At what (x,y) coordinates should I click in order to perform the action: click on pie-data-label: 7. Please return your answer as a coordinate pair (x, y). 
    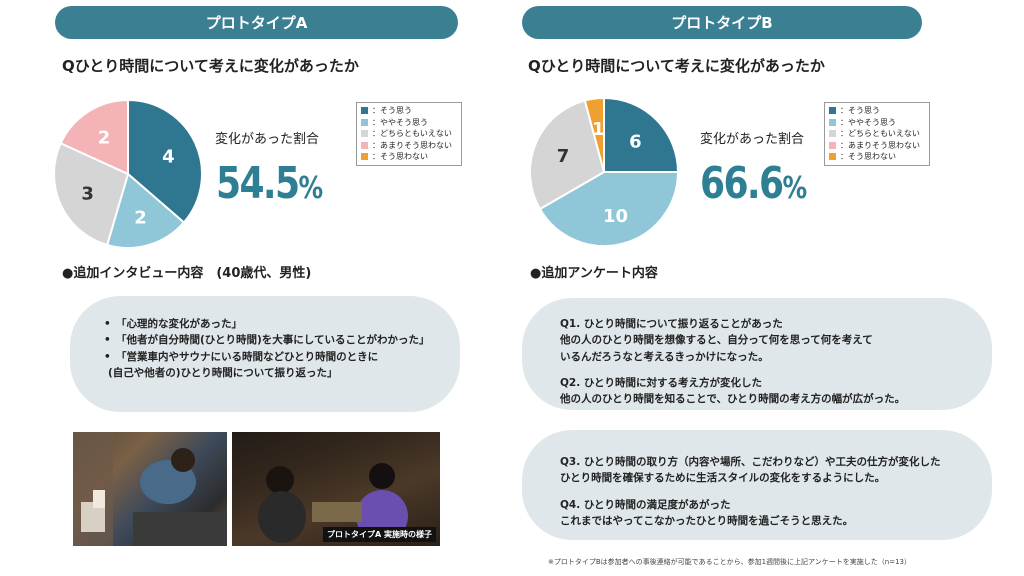
    Looking at the image, I should click on (563, 156).